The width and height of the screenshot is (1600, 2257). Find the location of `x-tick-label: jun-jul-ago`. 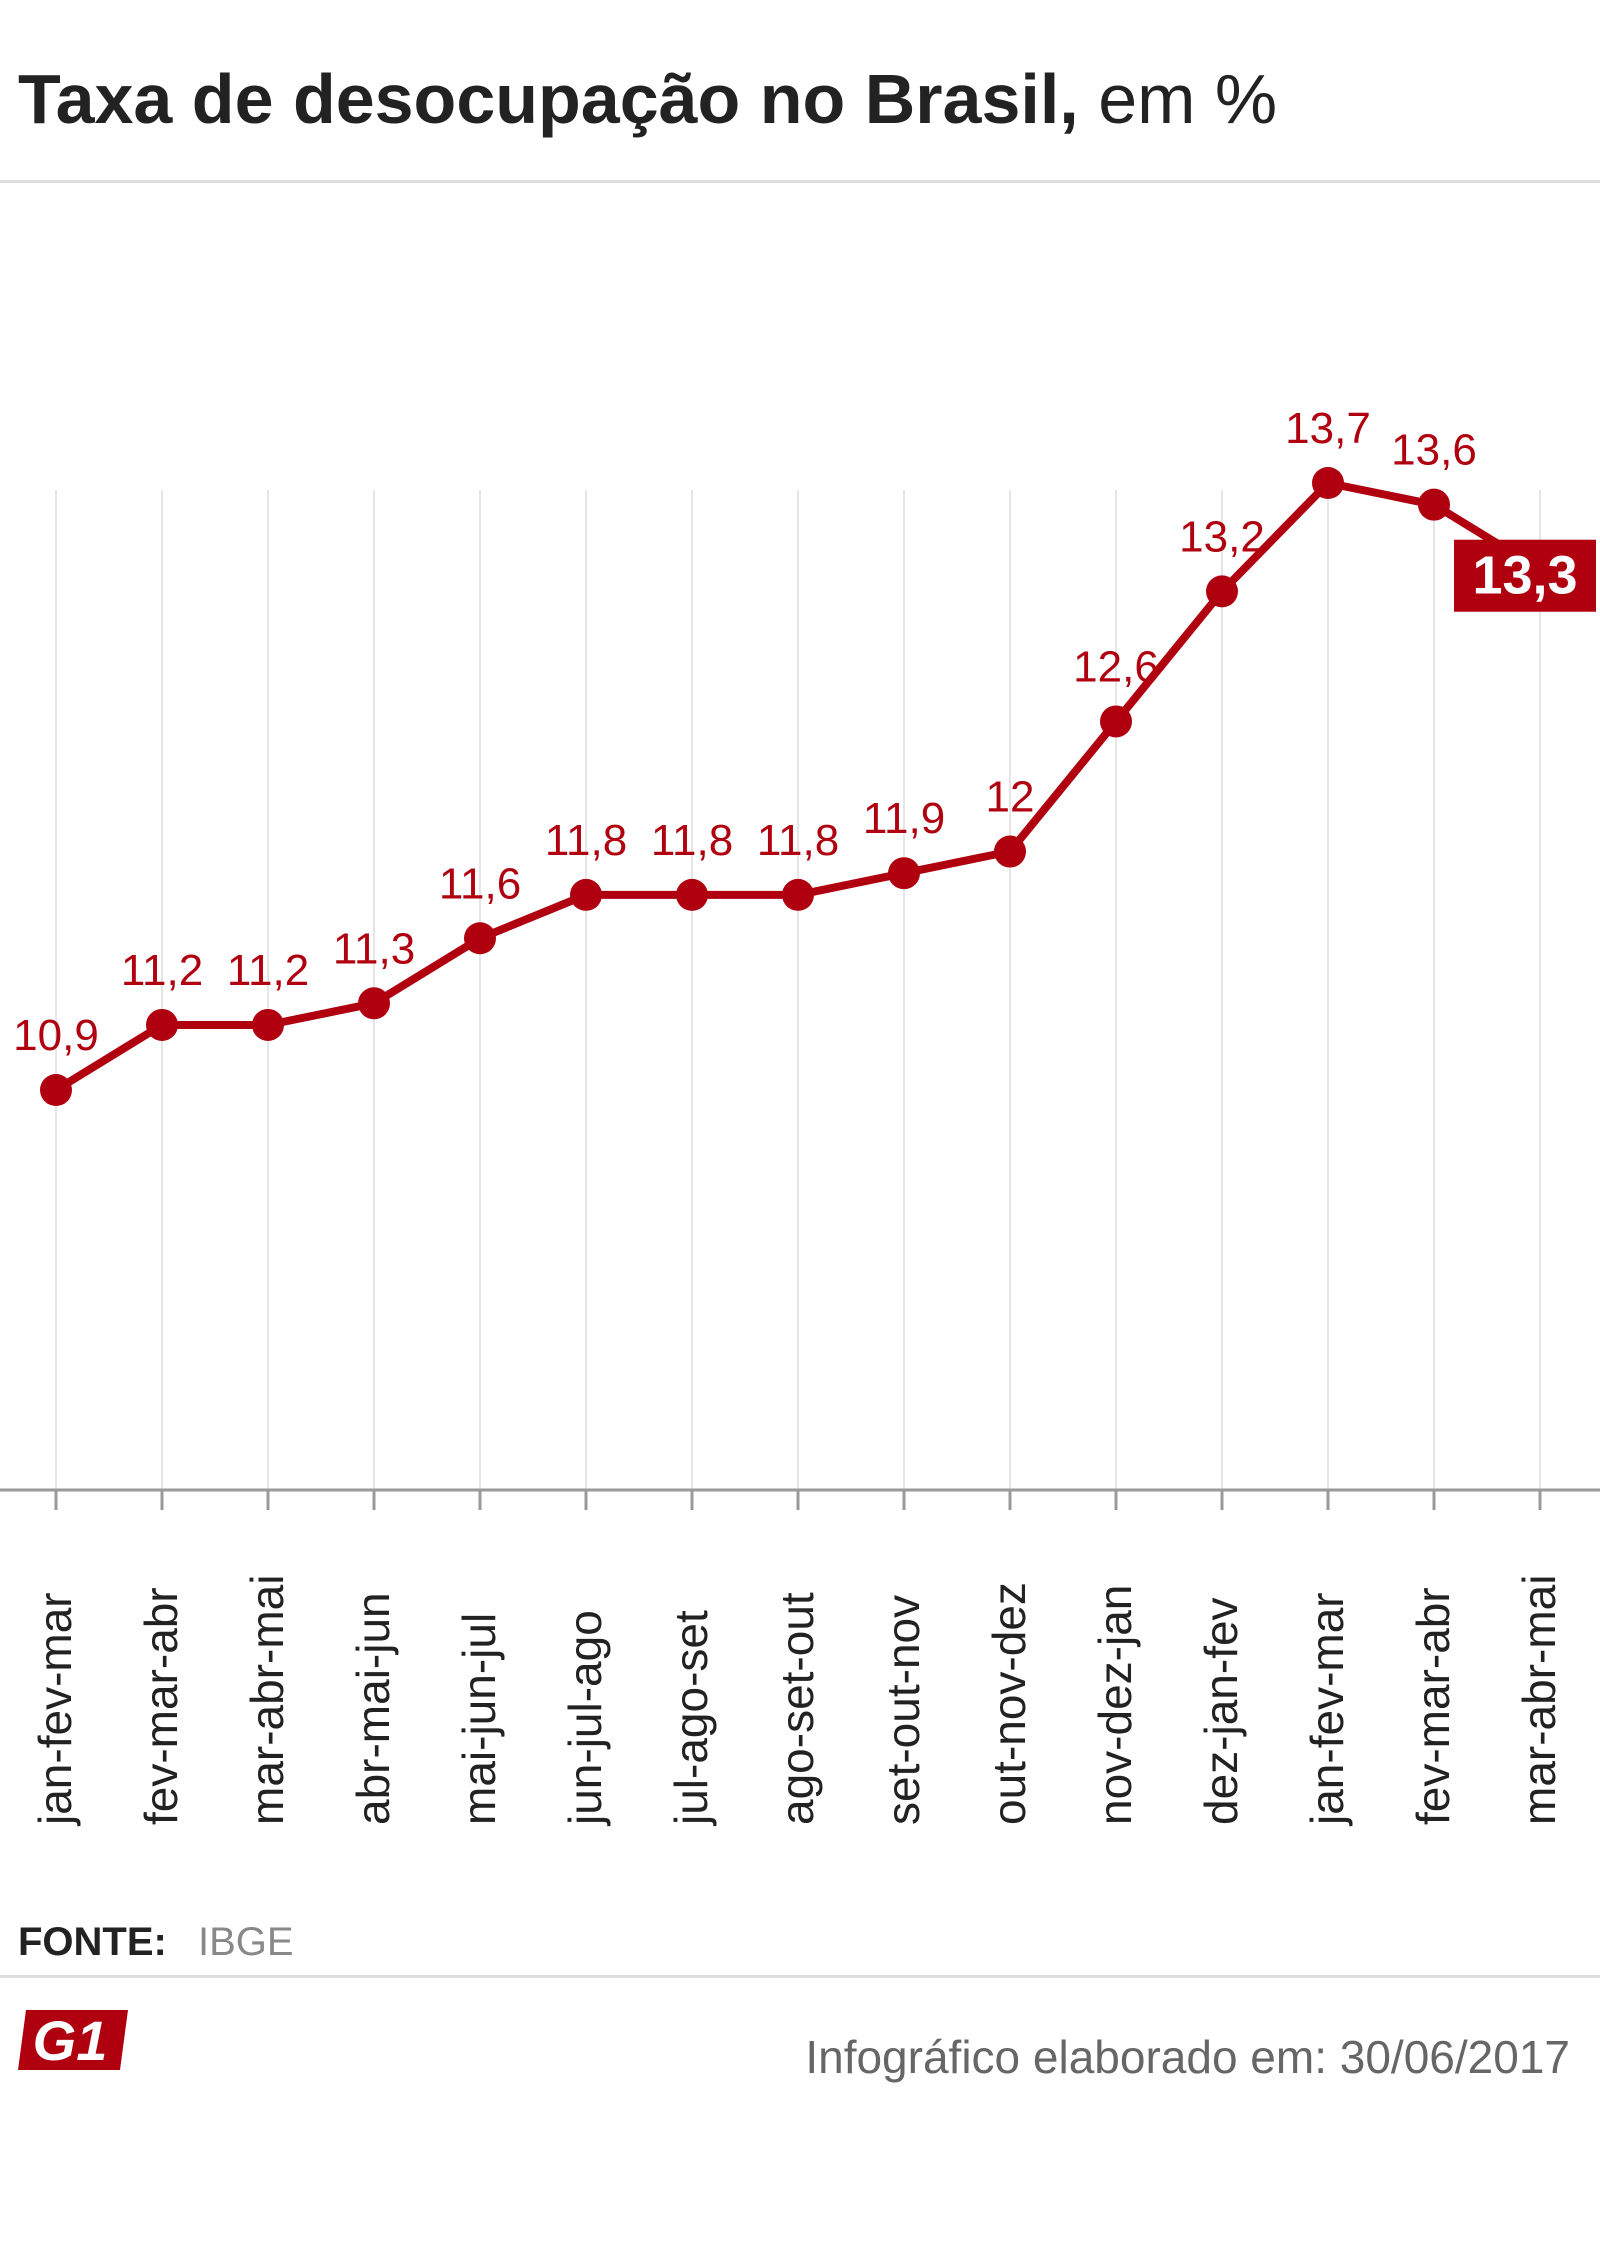

x-tick-label: jun-jul-ago is located at coordinates (585, 1718).